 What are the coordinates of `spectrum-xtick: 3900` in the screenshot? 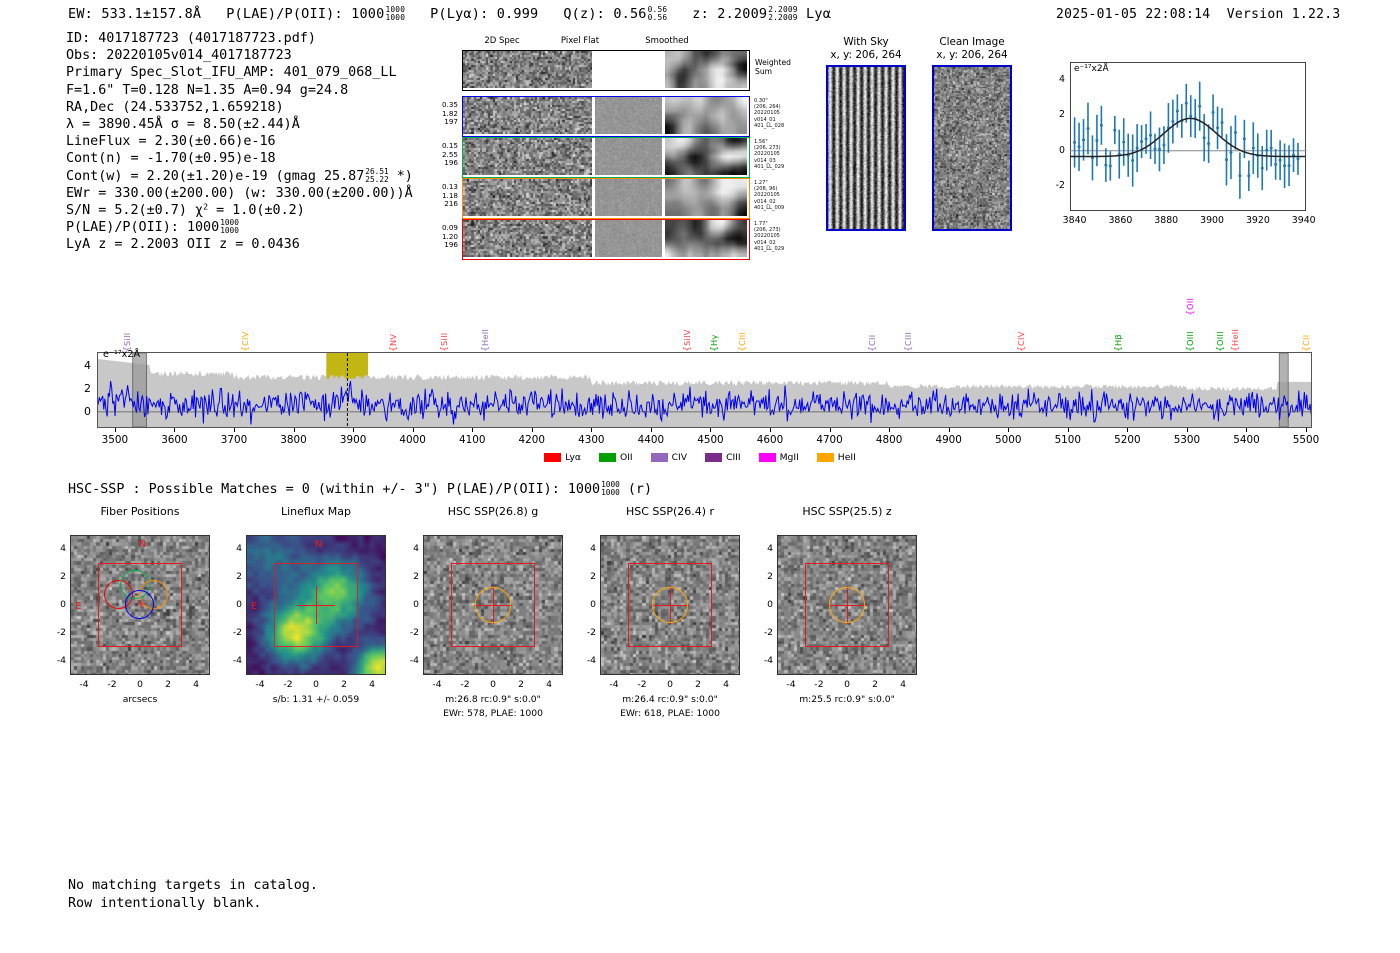 It's located at (353, 440).